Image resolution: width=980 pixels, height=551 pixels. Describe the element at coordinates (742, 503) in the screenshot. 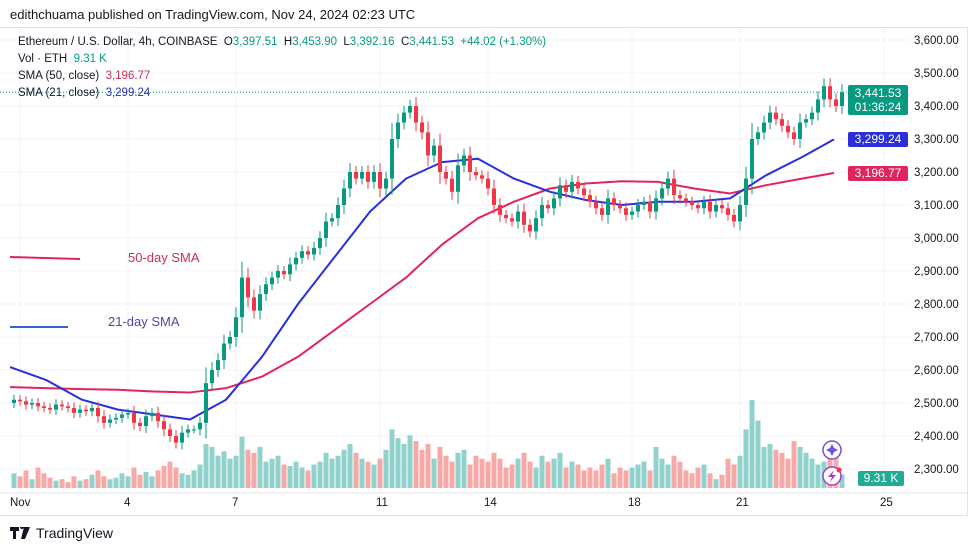

I see `x-tick-label: 21` at that location.